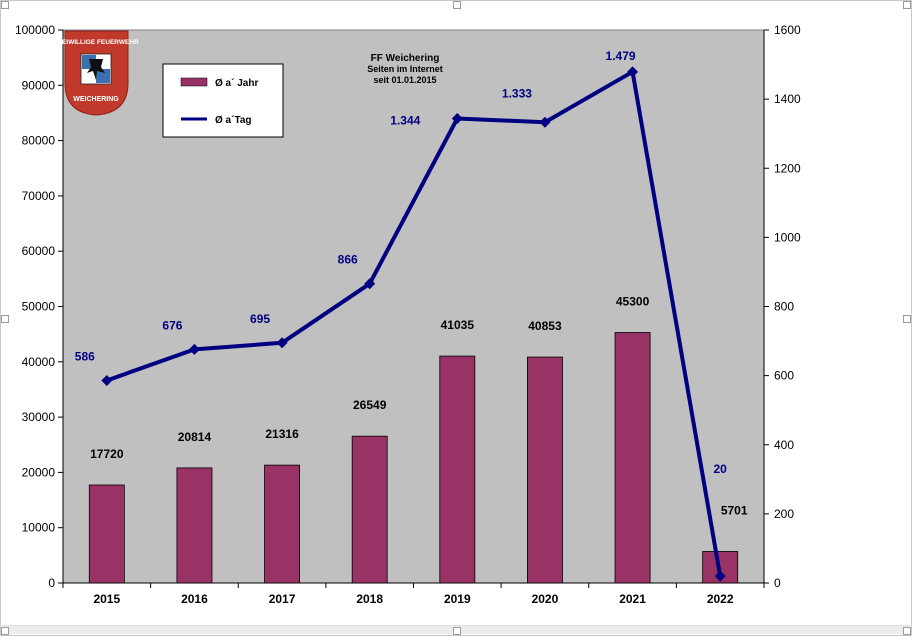 This screenshot has height=640, width=912. I want to click on bar-data-label: 41035, so click(458, 325).